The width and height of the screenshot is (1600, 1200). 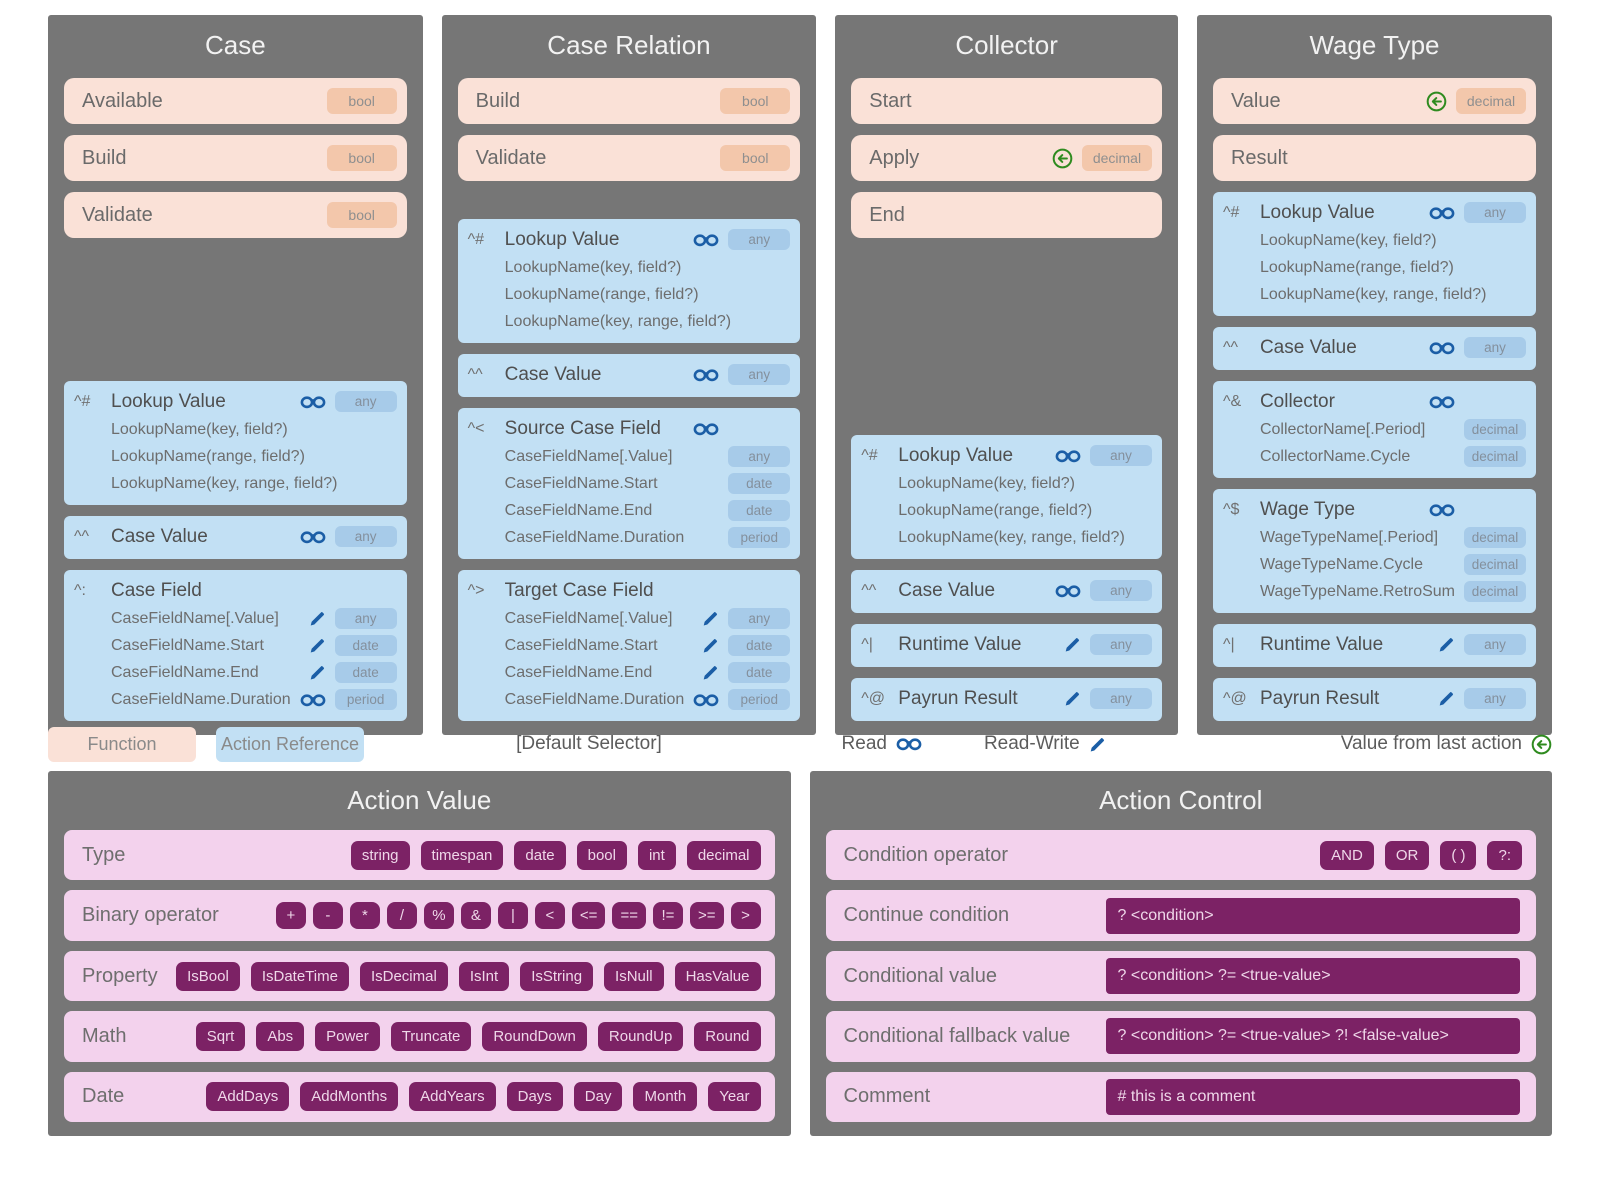 What do you see at coordinates (1373, 294) in the screenshot?
I see `line-text: LookupName(key, range, field?)` at bounding box center [1373, 294].